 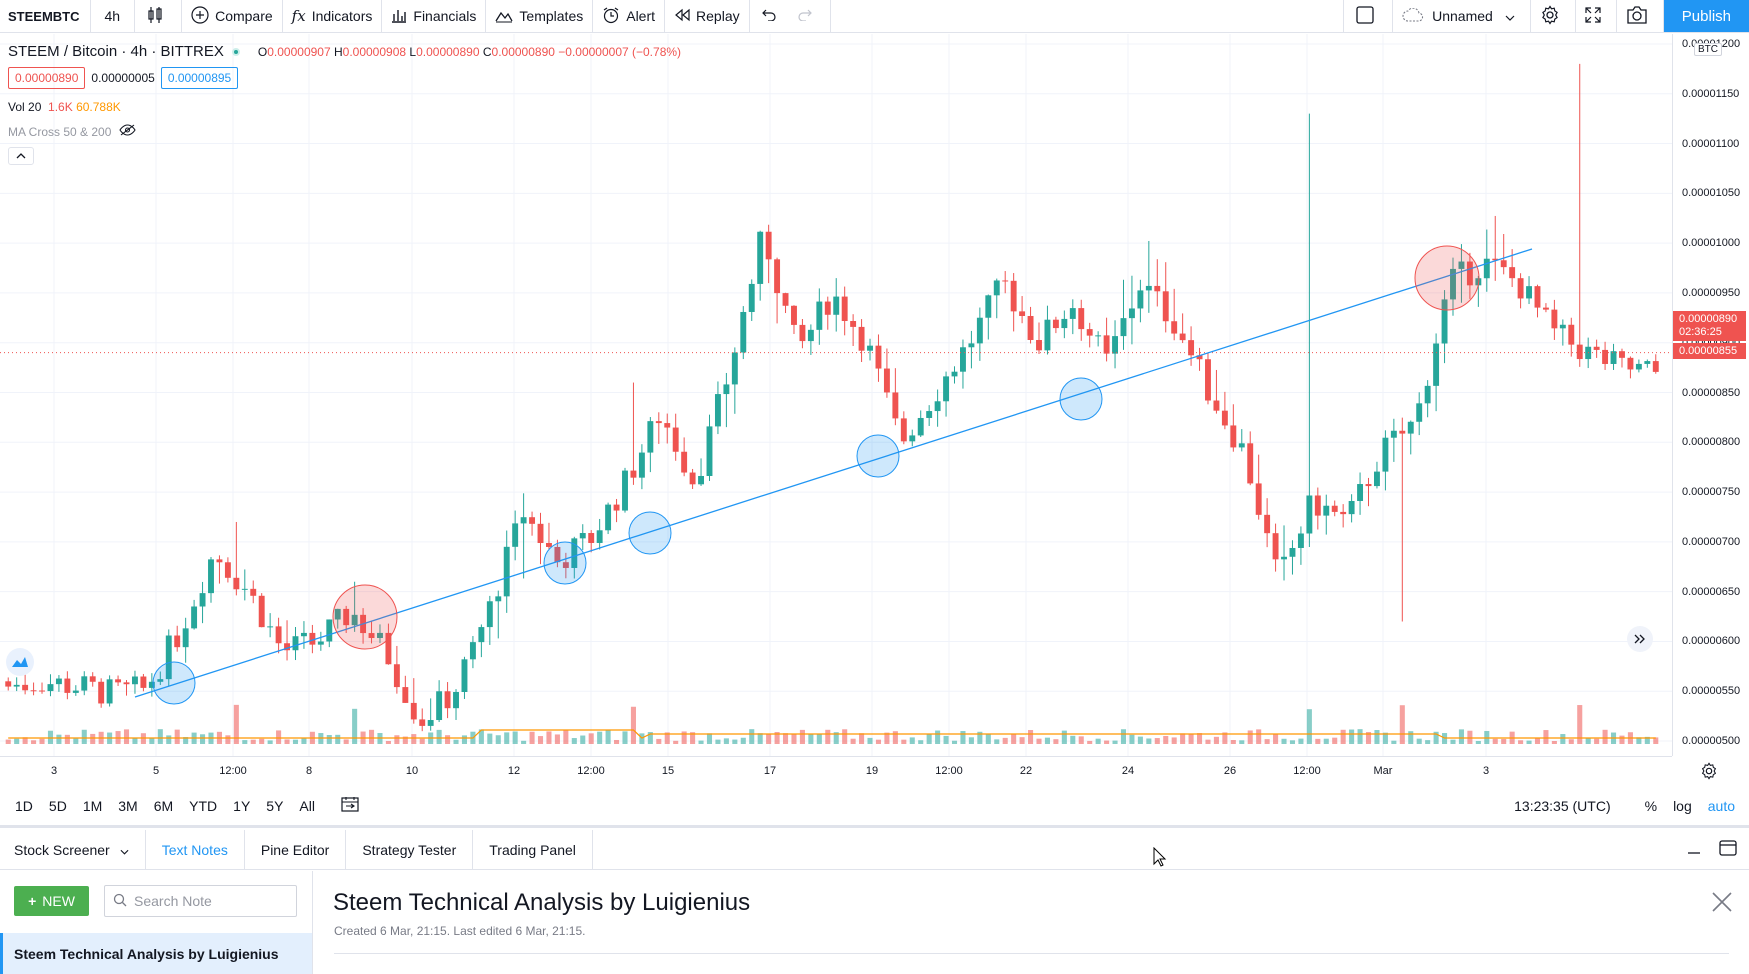 I want to click on legend-ma-row: MA Cross 50 & 200, so click(x=344, y=131).